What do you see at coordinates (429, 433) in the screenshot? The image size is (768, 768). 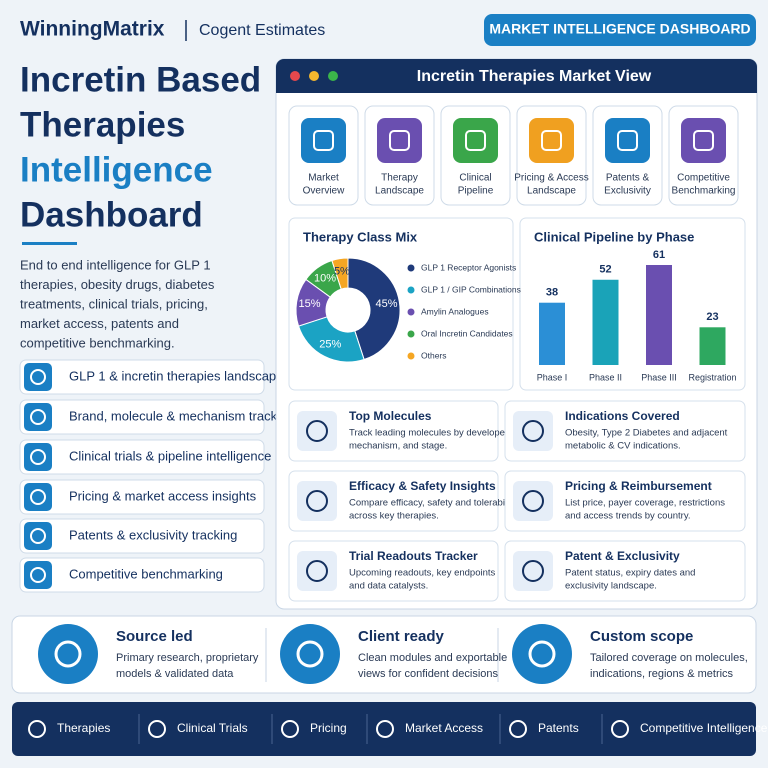 I see `card-description: Track leading molecules by developer,` at bounding box center [429, 433].